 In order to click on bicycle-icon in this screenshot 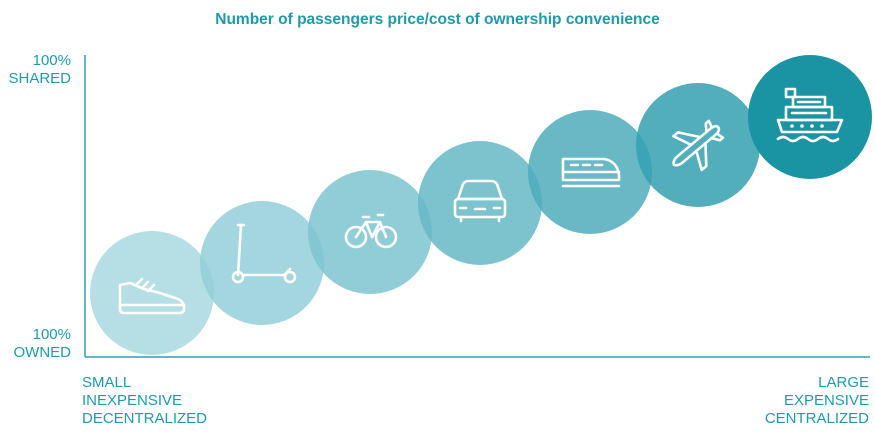, I will do `click(371, 231)`.